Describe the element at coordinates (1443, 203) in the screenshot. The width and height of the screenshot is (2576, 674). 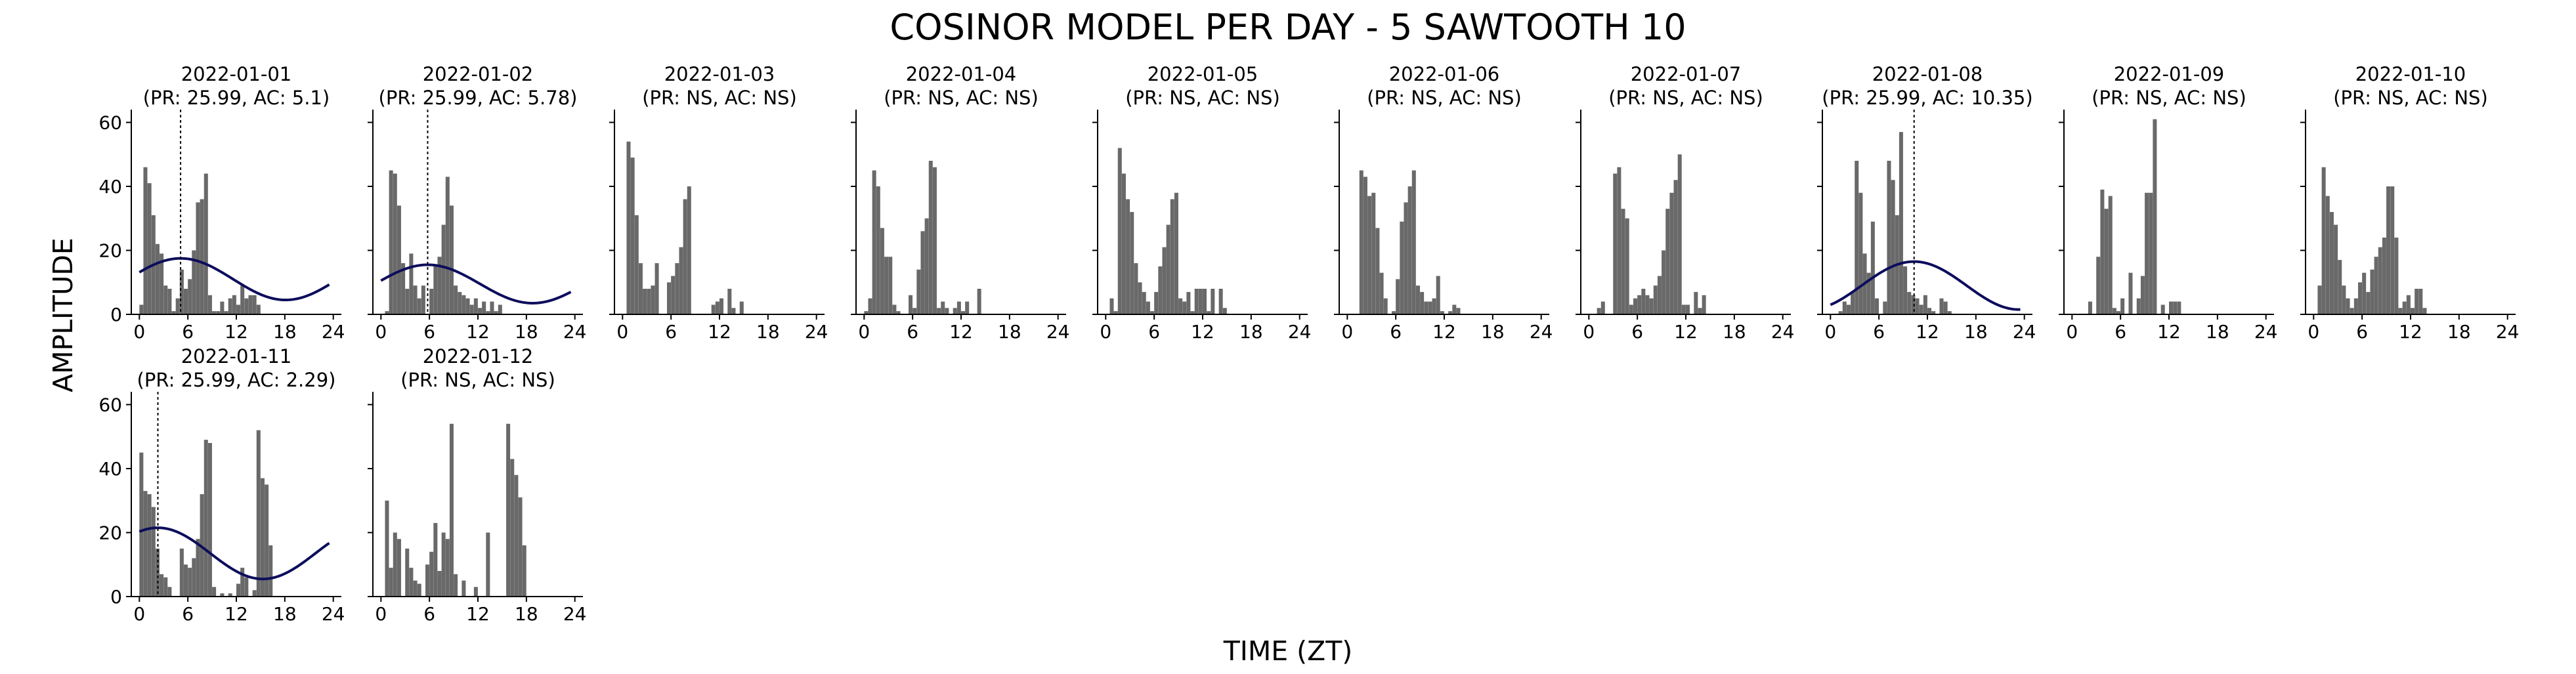
I see `day-panel: 2022-01-06(PR: NS, AC: NS) 0 6 12 18 24` at that location.